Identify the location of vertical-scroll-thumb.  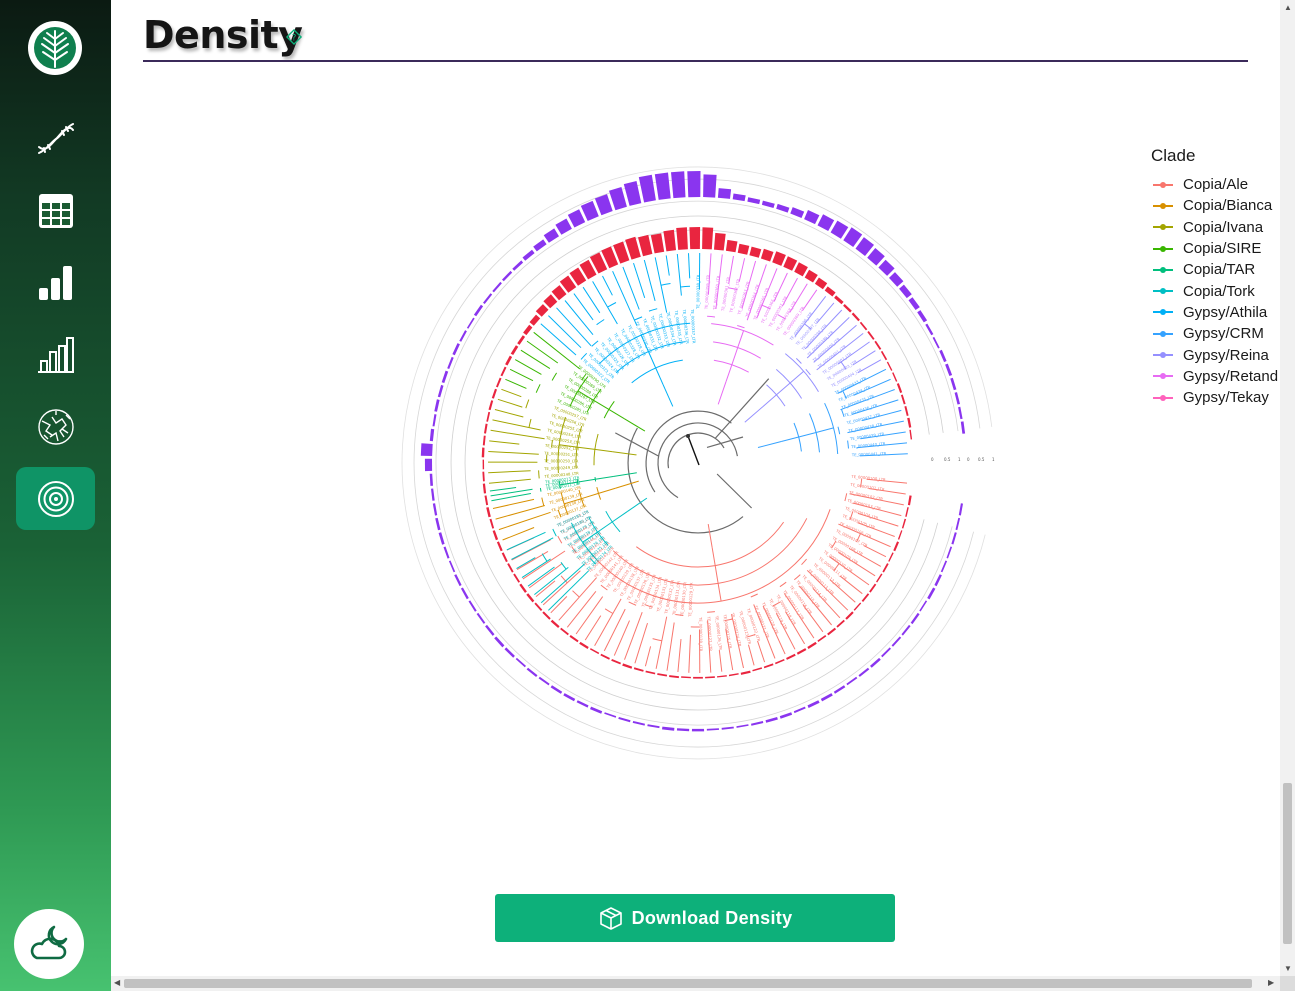
(1287, 863).